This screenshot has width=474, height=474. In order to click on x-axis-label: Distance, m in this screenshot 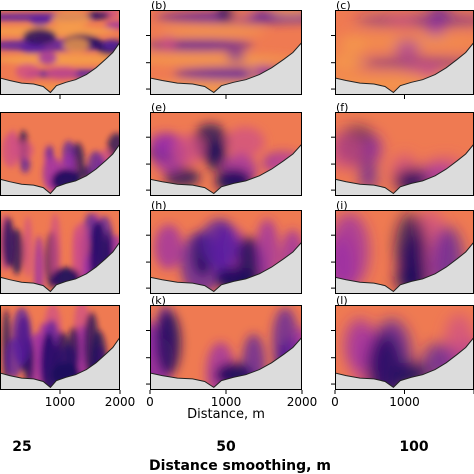, I will do `click(226, 414)`.